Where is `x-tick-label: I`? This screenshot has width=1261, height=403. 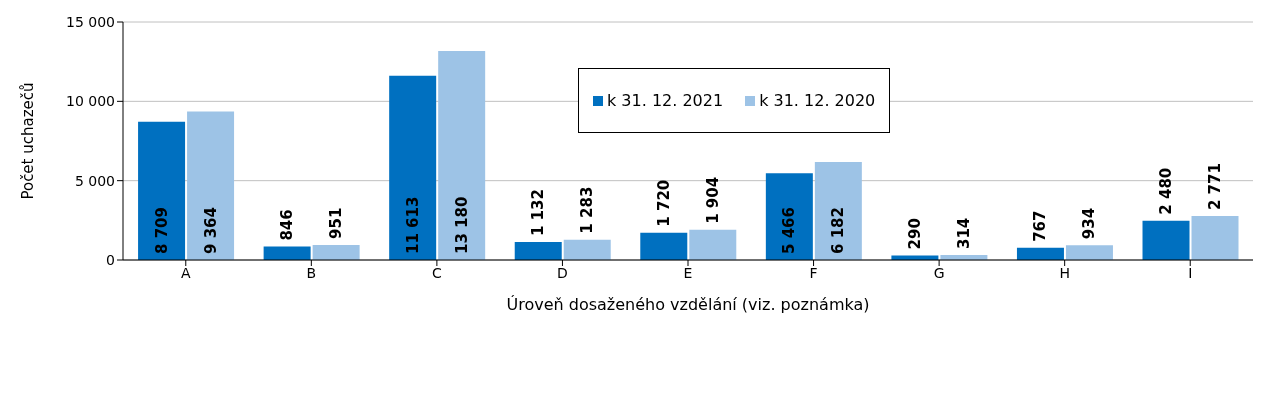 x-tick-label: I is located at coordinates (1190, 272).